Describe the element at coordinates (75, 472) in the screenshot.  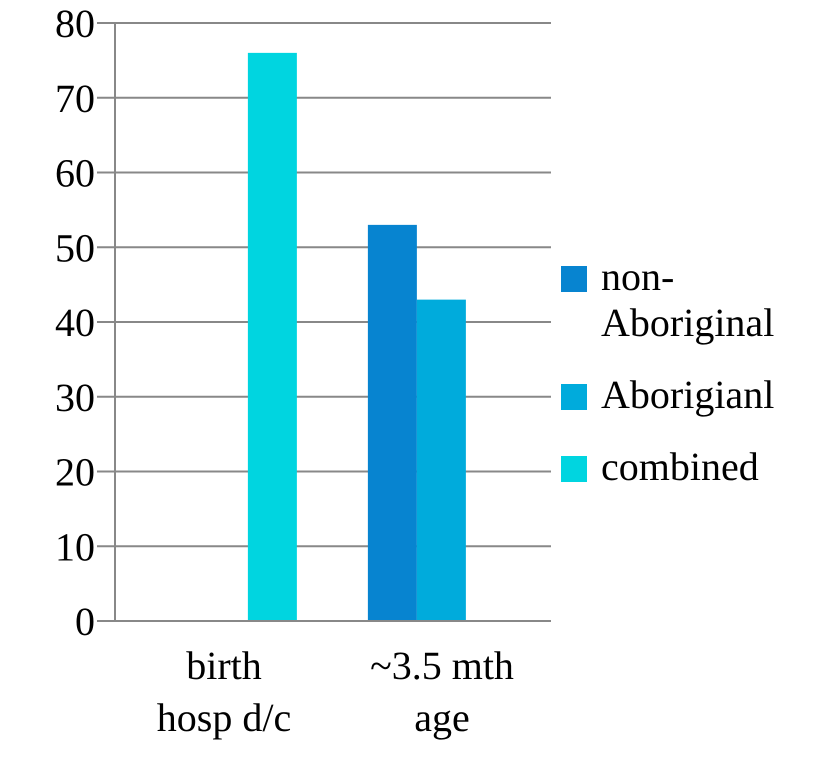
I see `y-tick-label: 20` at that location.